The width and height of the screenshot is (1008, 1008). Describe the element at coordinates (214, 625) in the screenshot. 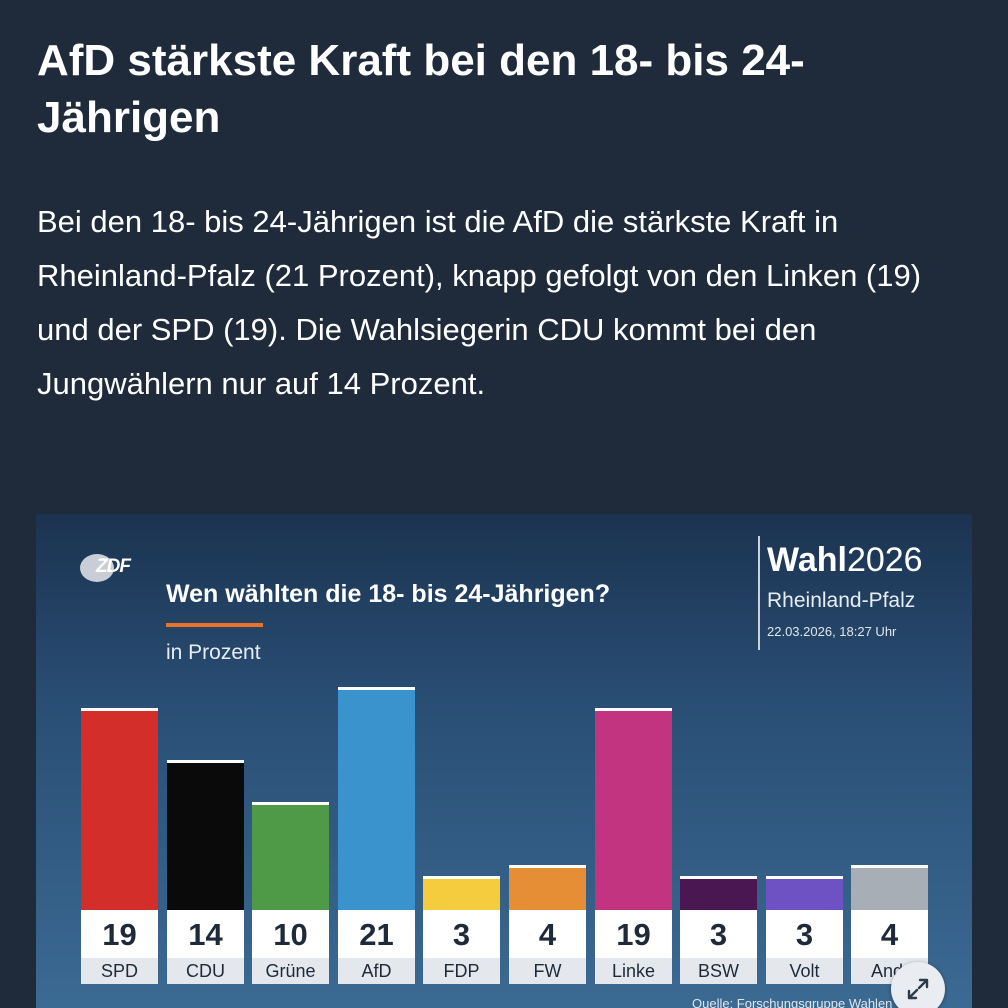

I see `title-accent-line` at that location.